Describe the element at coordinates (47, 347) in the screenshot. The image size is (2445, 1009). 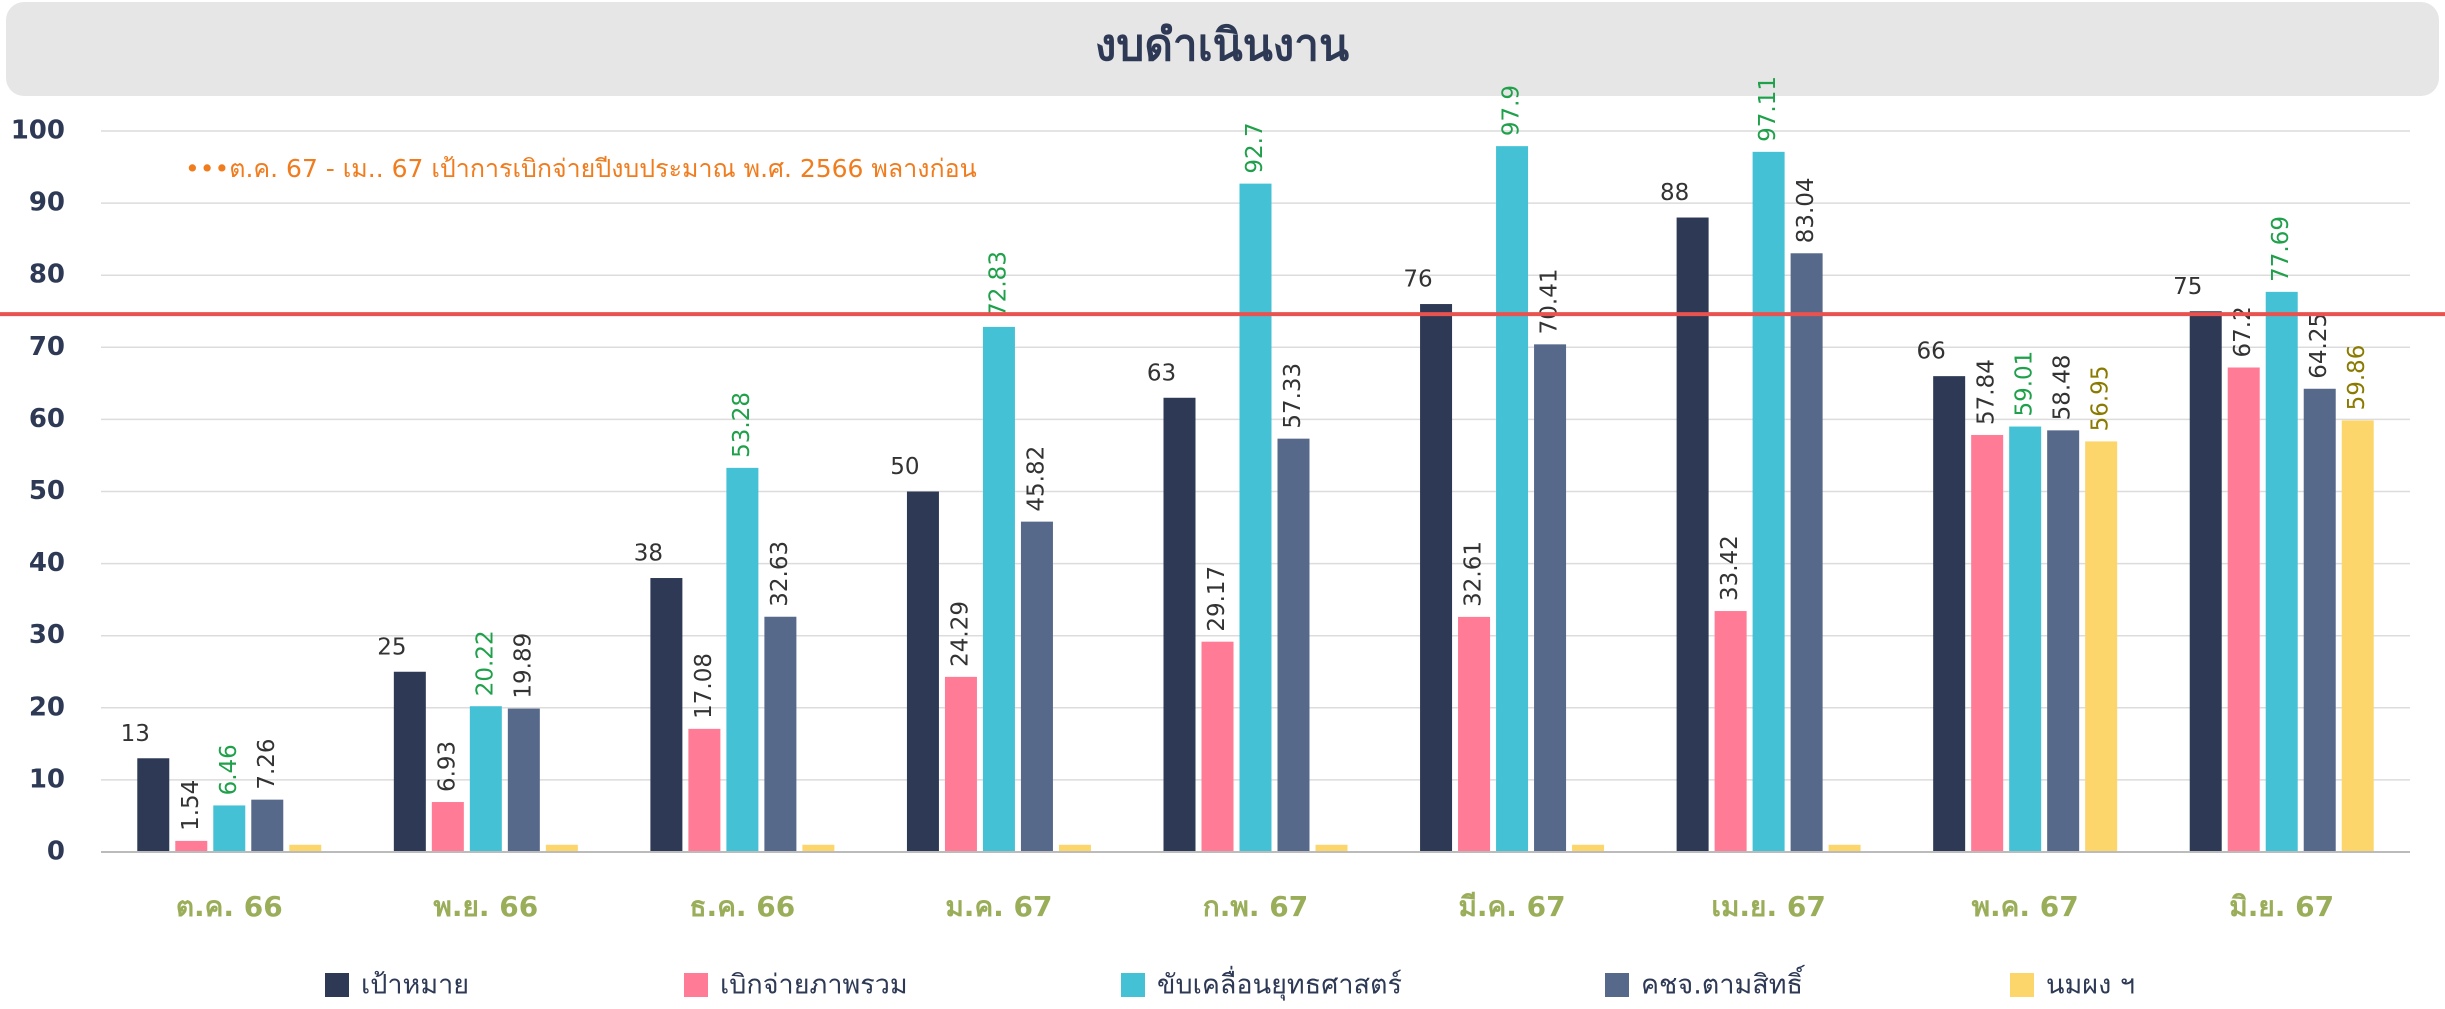
I see `y-tick-label: 70` at that location.